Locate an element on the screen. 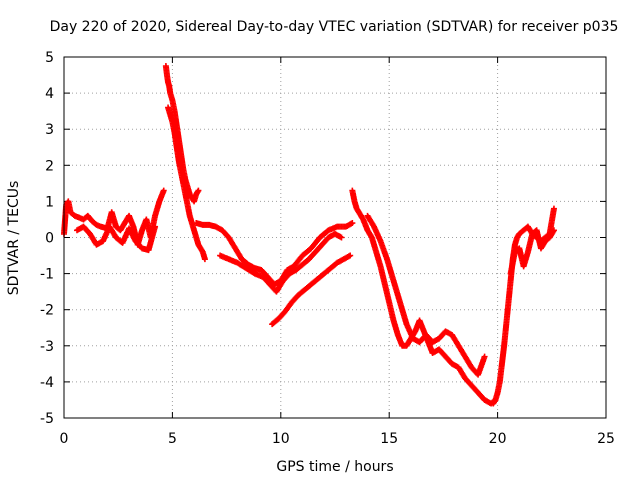 Image resolution: width=640 pixels, height=480 pixels. y-tick-label: -1 is located at coordinates (47, 275).